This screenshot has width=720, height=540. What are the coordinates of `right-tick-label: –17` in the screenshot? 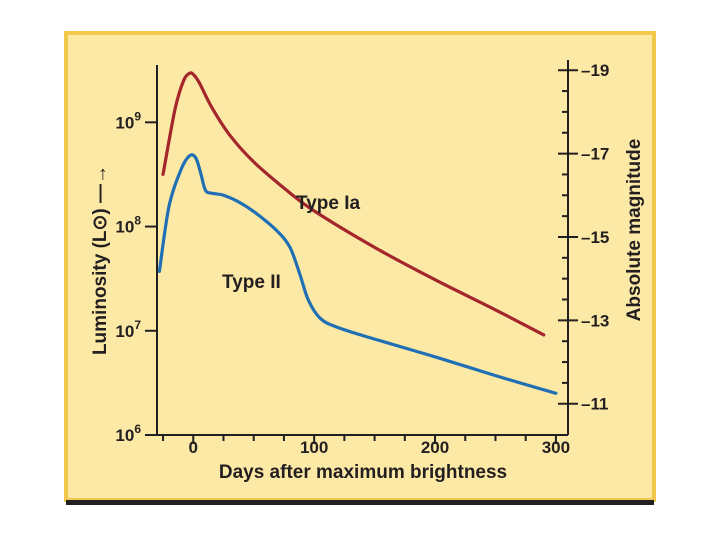 It's located at (595, 154).